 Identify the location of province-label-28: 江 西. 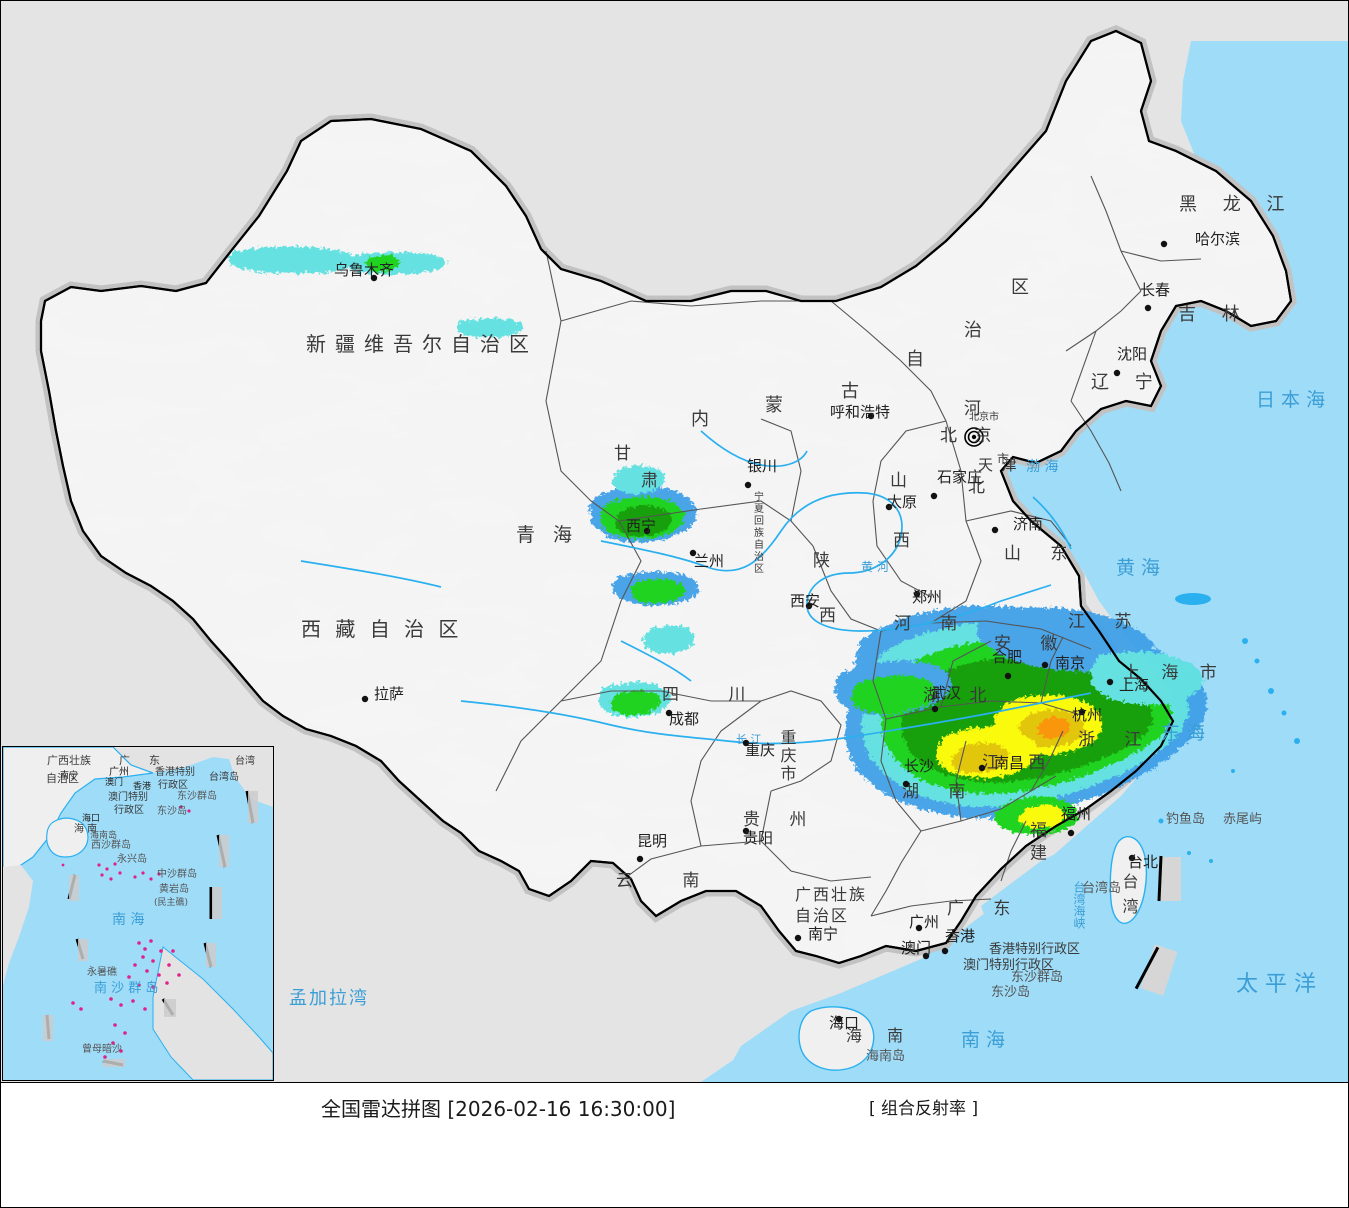
(1019, 763).